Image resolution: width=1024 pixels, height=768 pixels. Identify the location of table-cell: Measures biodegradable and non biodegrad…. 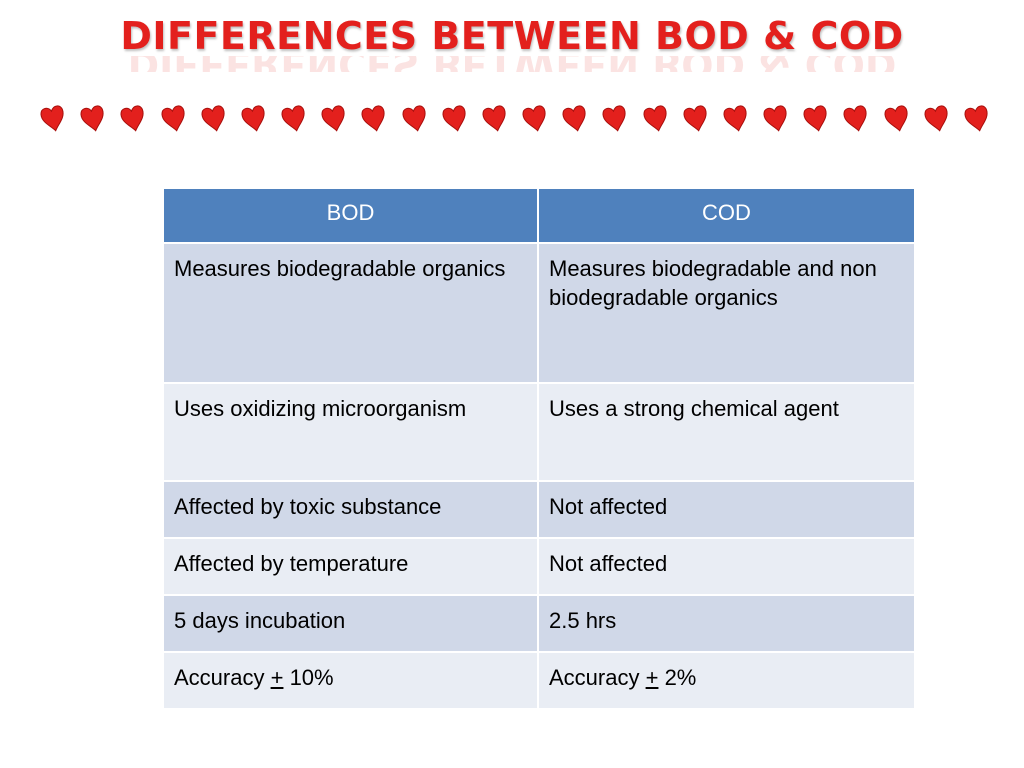
(726, 313).